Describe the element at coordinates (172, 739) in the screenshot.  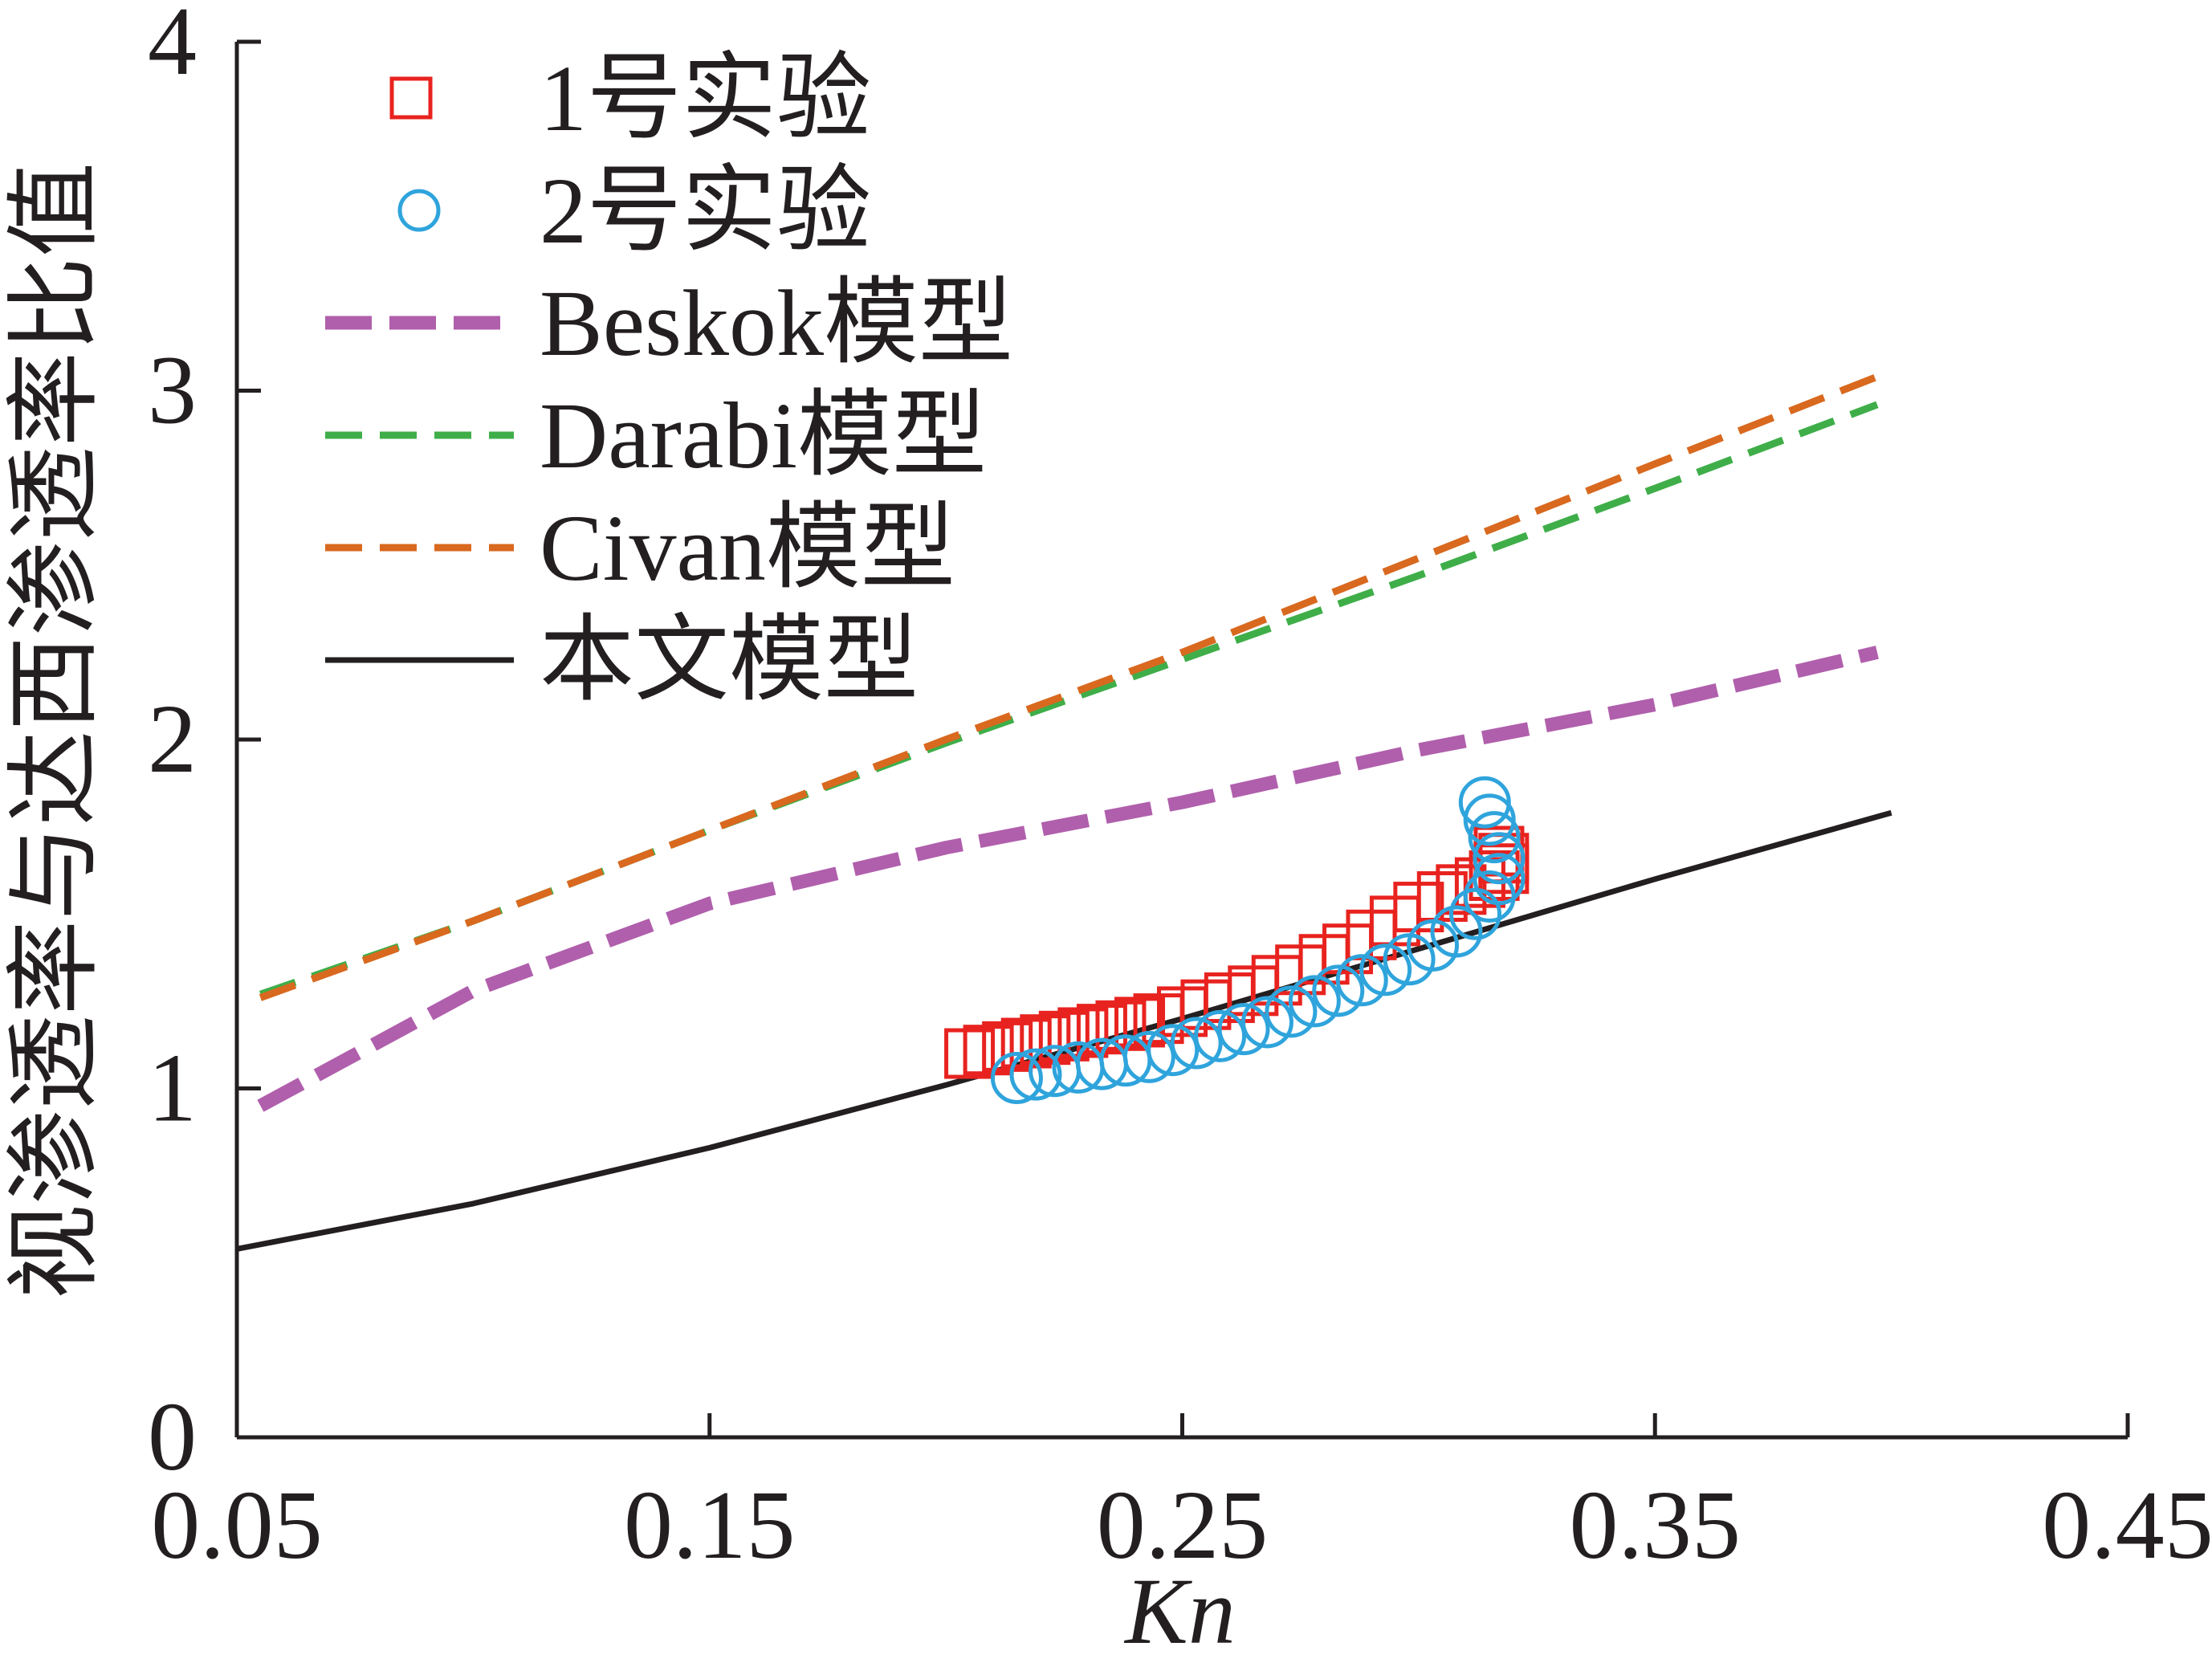
I see `y-tick-label: 2` at that location.